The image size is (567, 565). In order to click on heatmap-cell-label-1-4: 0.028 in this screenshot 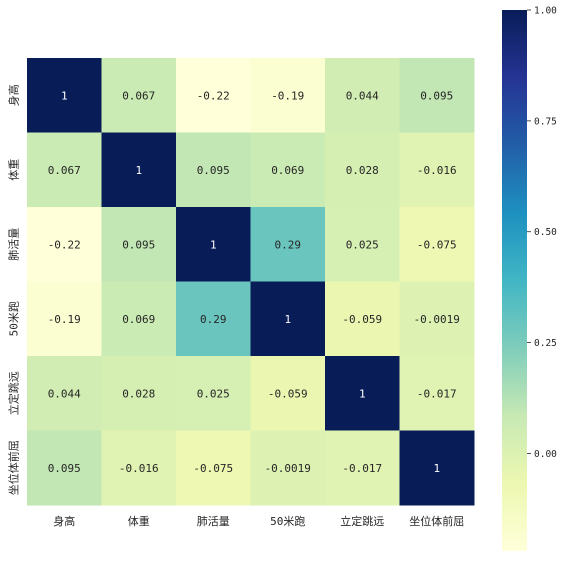, I will do `click(362, 170)`.